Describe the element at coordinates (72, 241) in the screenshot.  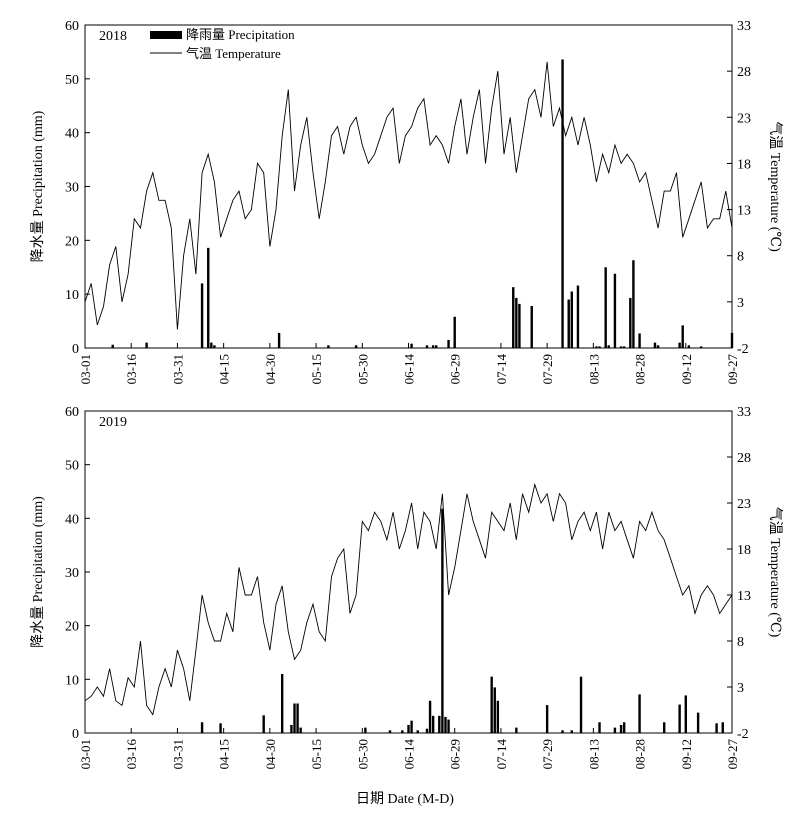
I see `y-left-tick-label: 20` at that location.